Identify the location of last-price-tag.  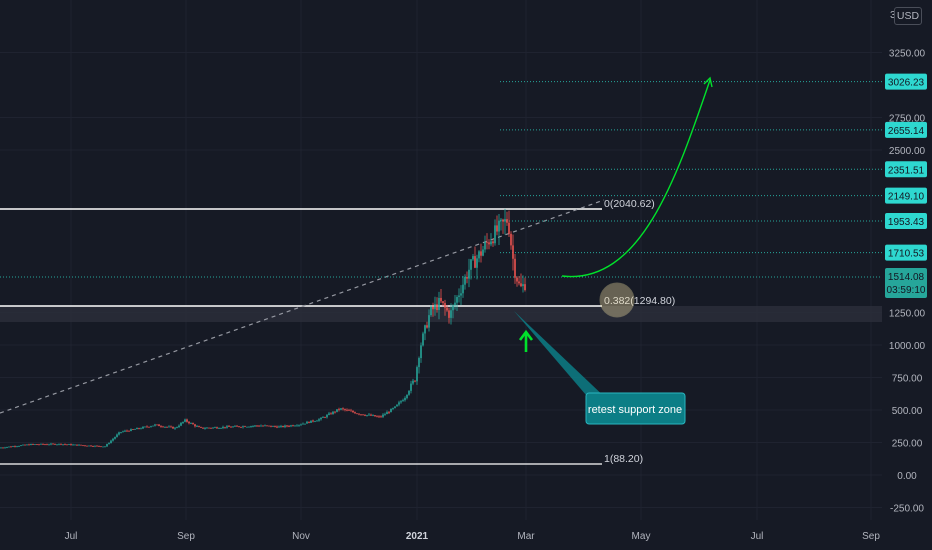
(906, 283).